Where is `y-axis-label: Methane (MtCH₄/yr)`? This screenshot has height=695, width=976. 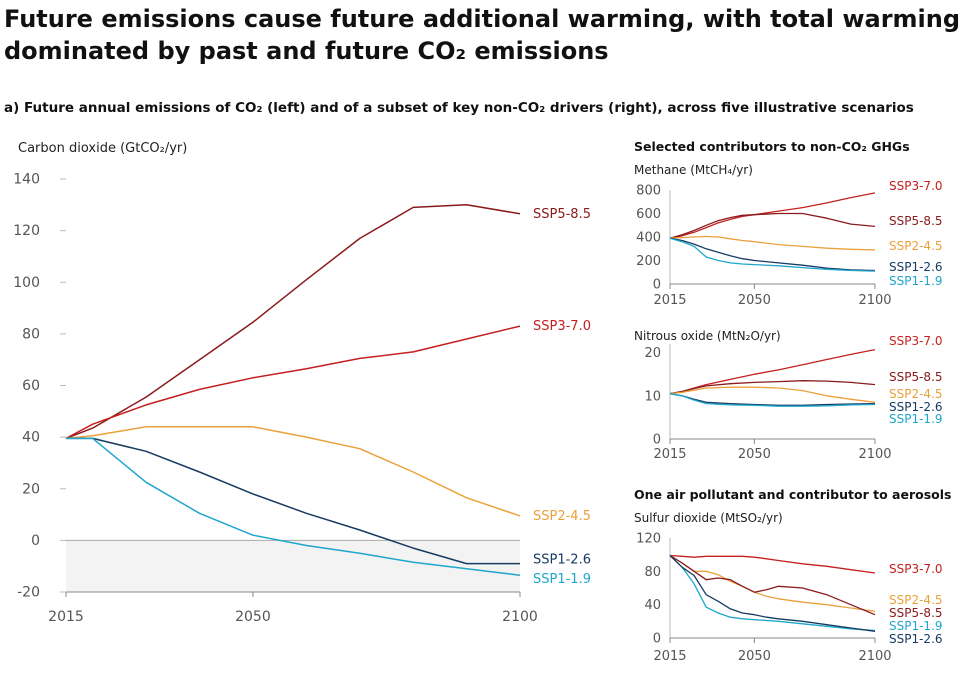 y-axis-label: Methane (MtCH₄/yr) is located at coordinates (693, 170).